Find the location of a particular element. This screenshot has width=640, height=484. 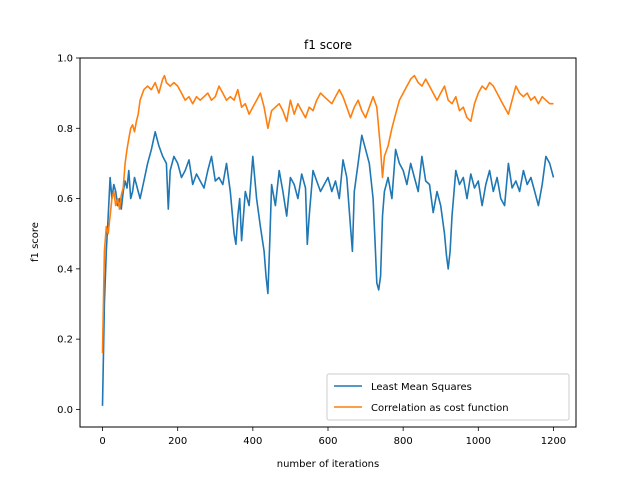

x-tick-label: 0 is located at coordinates (102, 441).